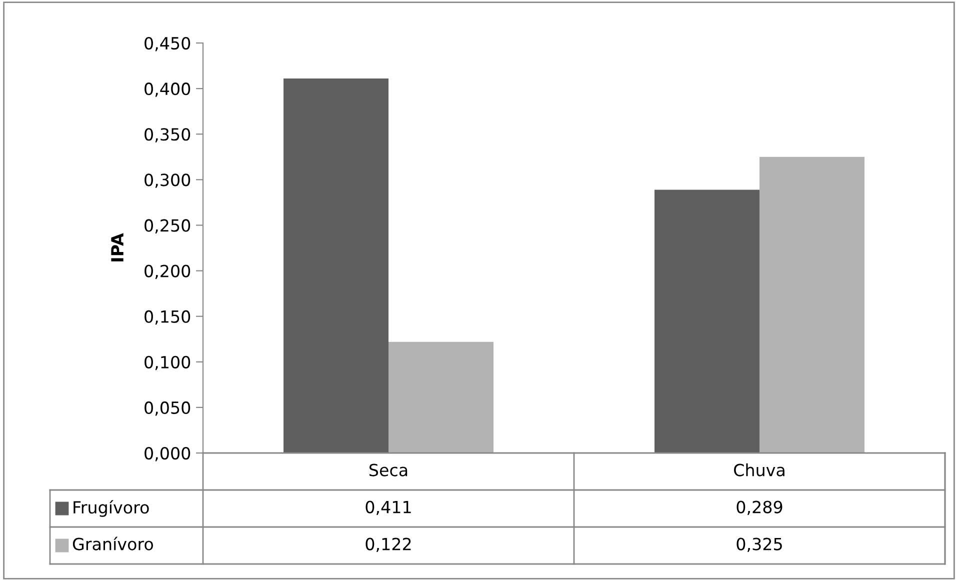 The image size is (958, 581). Describe the element at coordinates (112, 543) in the screenshot. I see `legend-label: Granívoro` at that location.